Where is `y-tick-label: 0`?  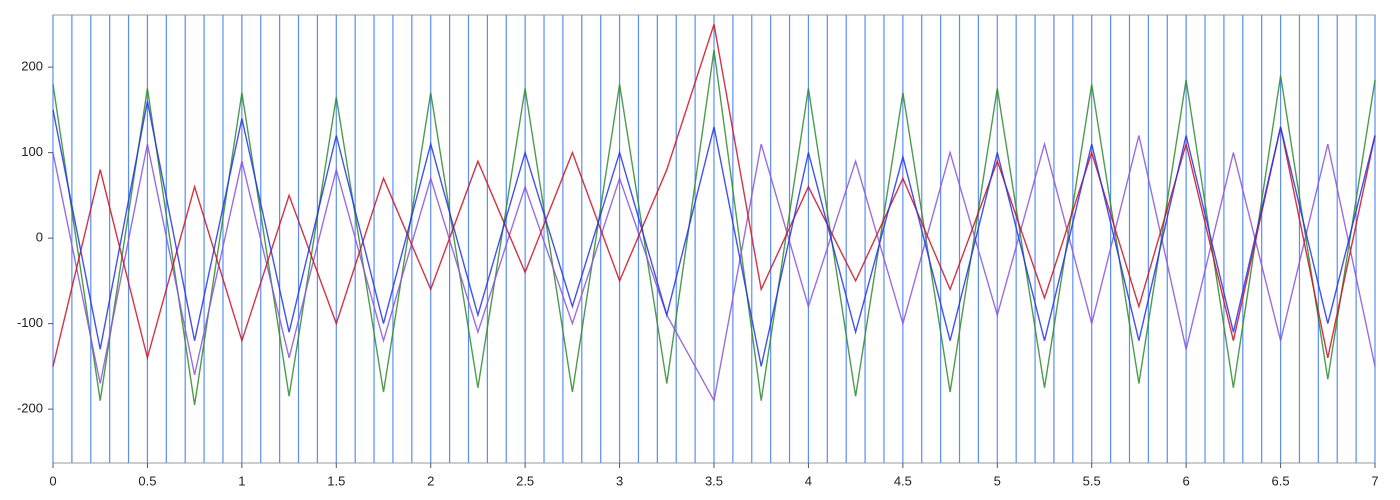 y-tick-label: 0 is located at coordinates (39, 237).